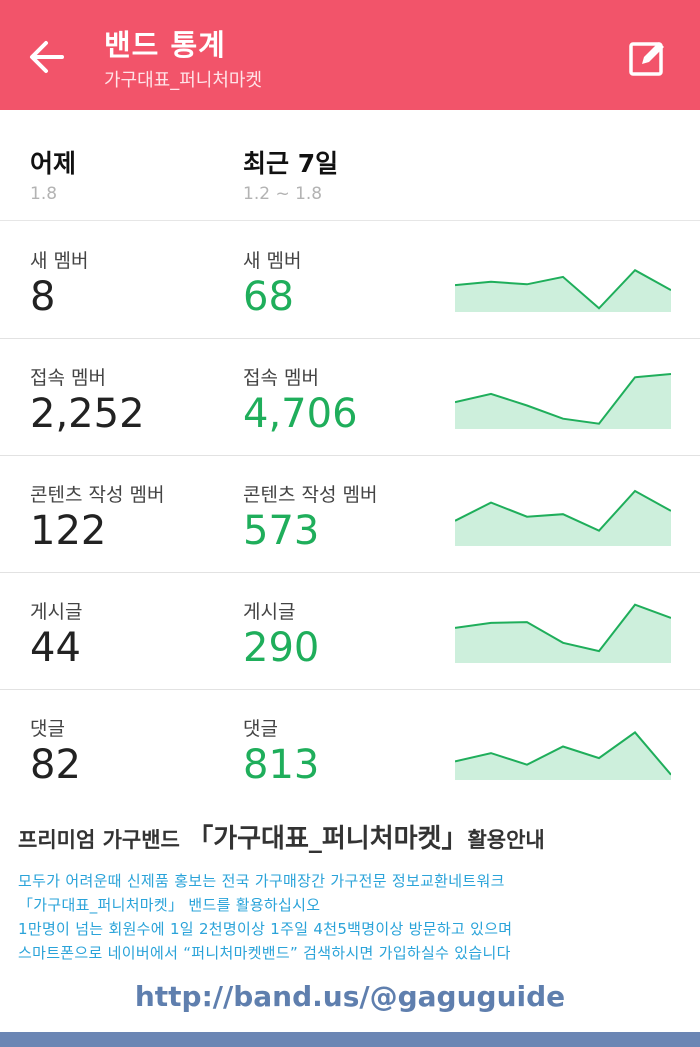  What do you see at coordinates (169, 905) in the screenshot?
I see `promo-text-line: 「가구대표_퍼니처마켓」 밴드를 활용하십시오` at bounding box center [169, 905].